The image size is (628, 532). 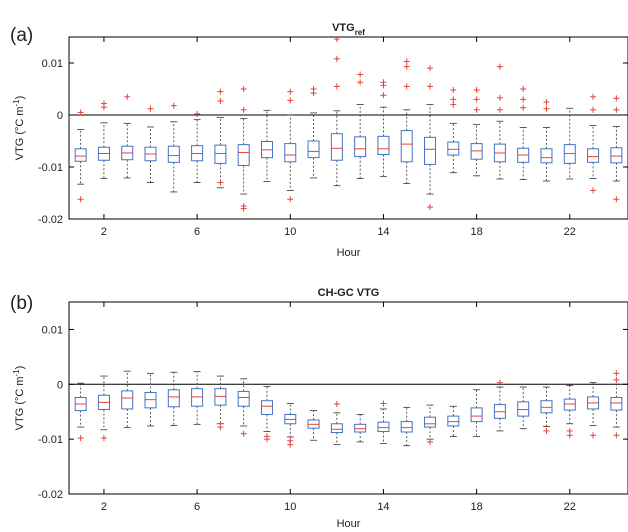 I want to click on x-tick-label: 22, so click(x=570, y=232).